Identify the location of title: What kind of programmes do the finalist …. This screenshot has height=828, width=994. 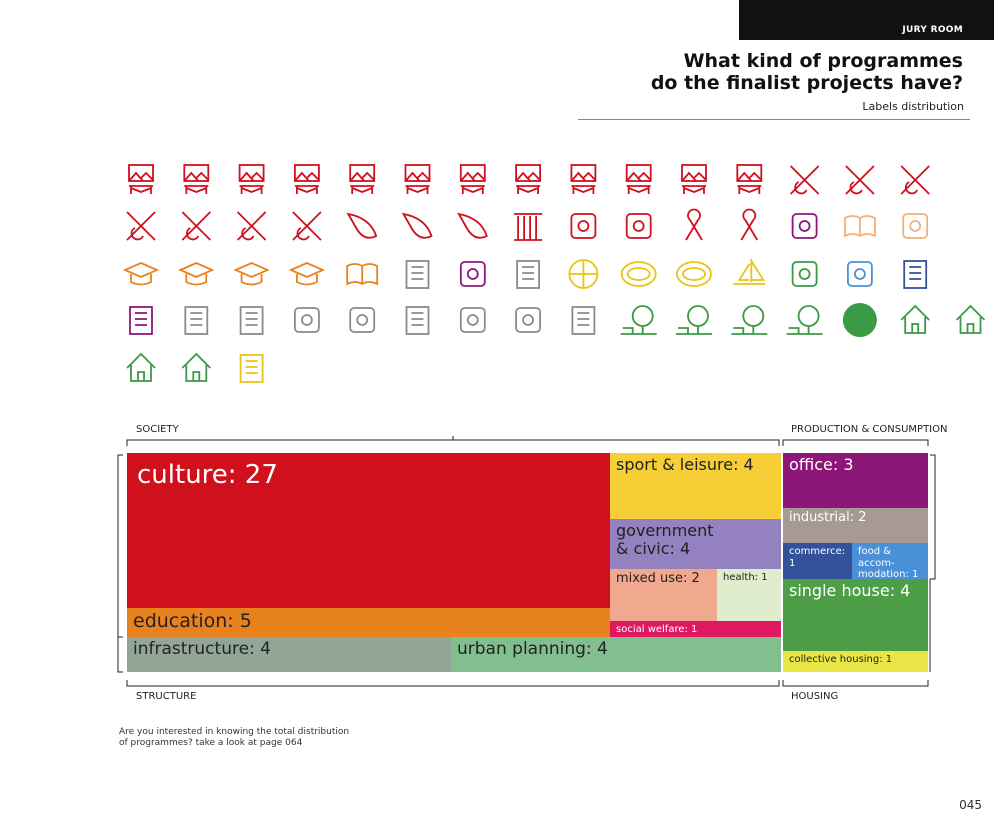
(807, 72).